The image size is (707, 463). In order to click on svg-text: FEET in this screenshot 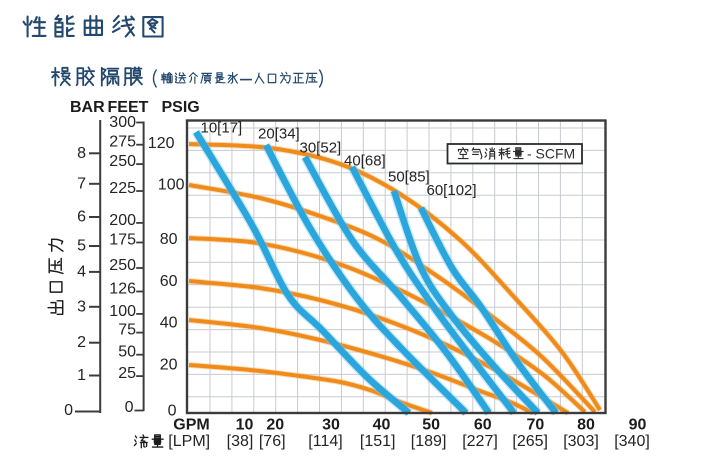, I will do `click(128, 107)`.